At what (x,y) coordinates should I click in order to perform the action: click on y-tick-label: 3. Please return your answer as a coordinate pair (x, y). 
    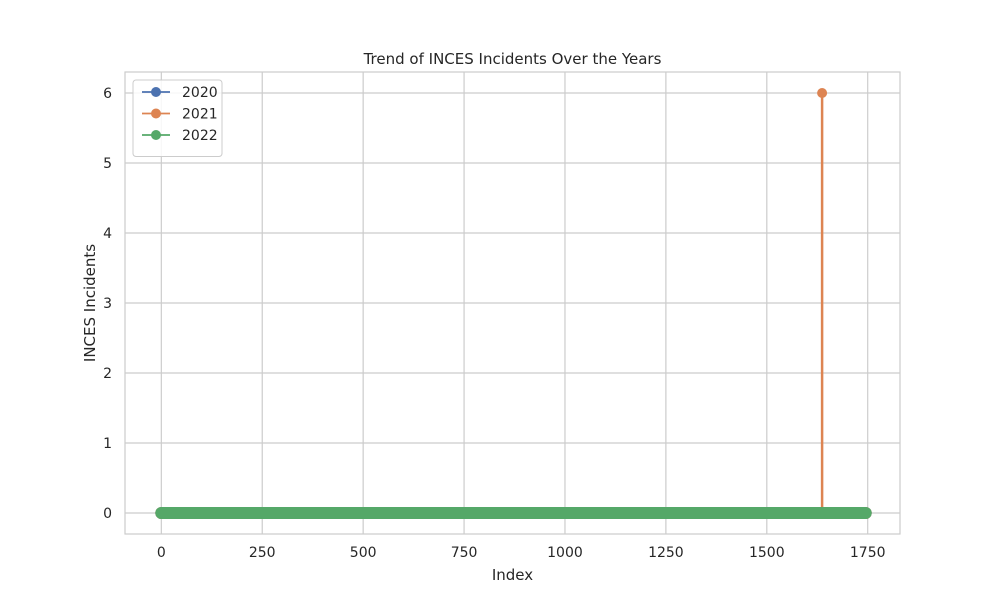
    Looking at the image, I should click on (107, 304).